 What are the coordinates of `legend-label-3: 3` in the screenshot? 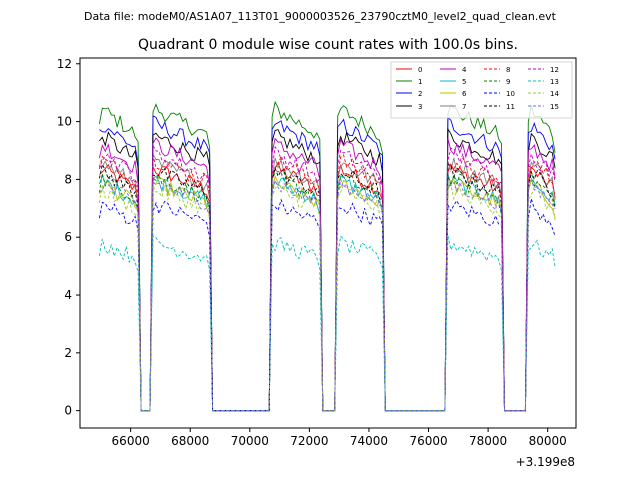 It's located at (420, 107).